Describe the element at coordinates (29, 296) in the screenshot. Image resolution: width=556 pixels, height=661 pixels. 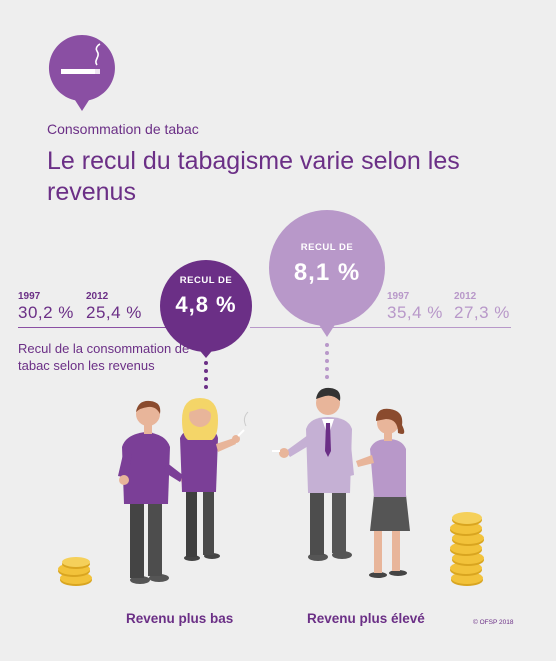
I see `low-year-start: 1997` at that location.